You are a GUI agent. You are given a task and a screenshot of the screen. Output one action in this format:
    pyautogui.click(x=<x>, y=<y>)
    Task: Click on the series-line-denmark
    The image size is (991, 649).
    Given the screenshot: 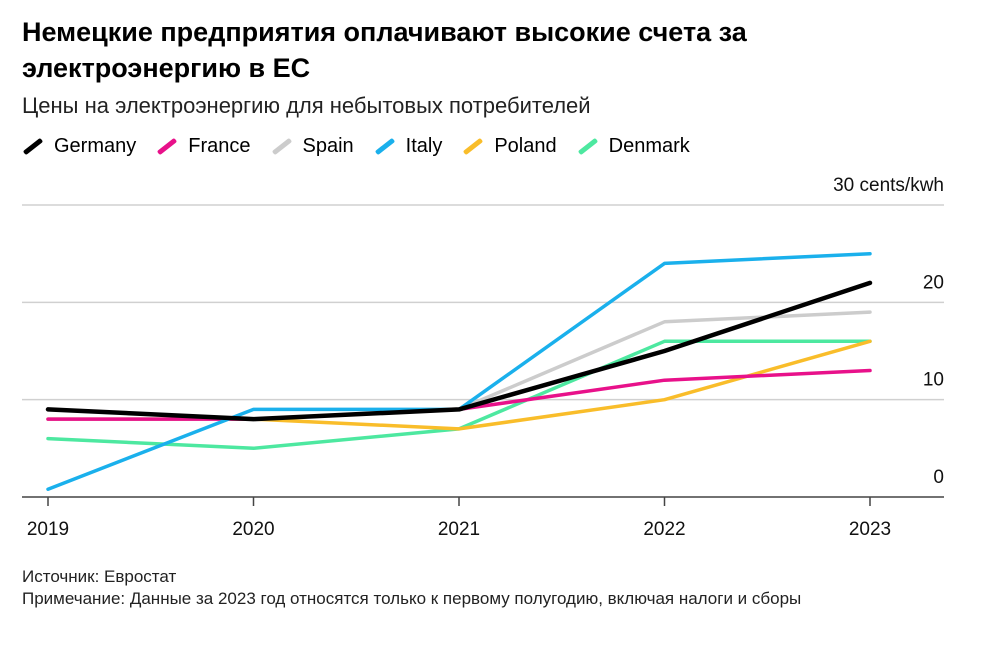 What is the action you would take?
    pyautogui.click(x=459, y=395)
    